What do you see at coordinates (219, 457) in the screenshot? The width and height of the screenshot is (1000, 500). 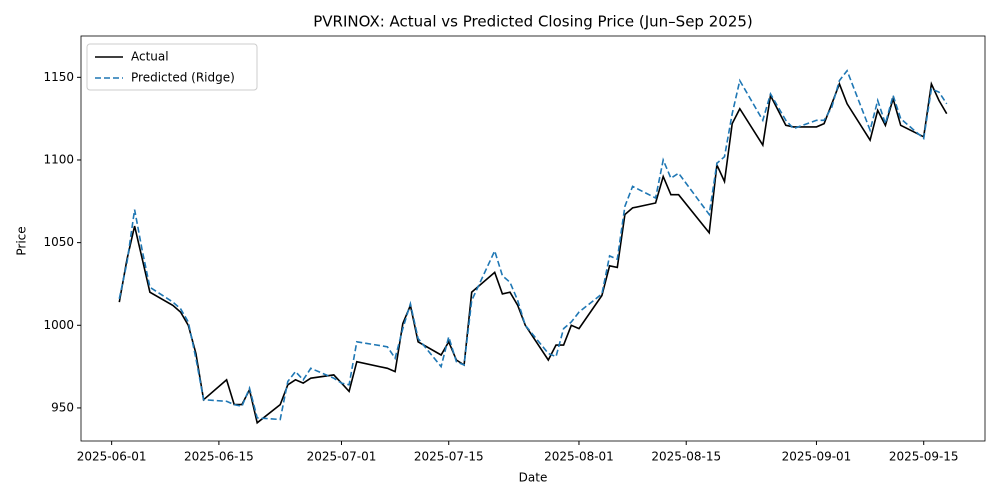 I see `x-tick-label: 2025-06-15` at bounding box center [219, 457].